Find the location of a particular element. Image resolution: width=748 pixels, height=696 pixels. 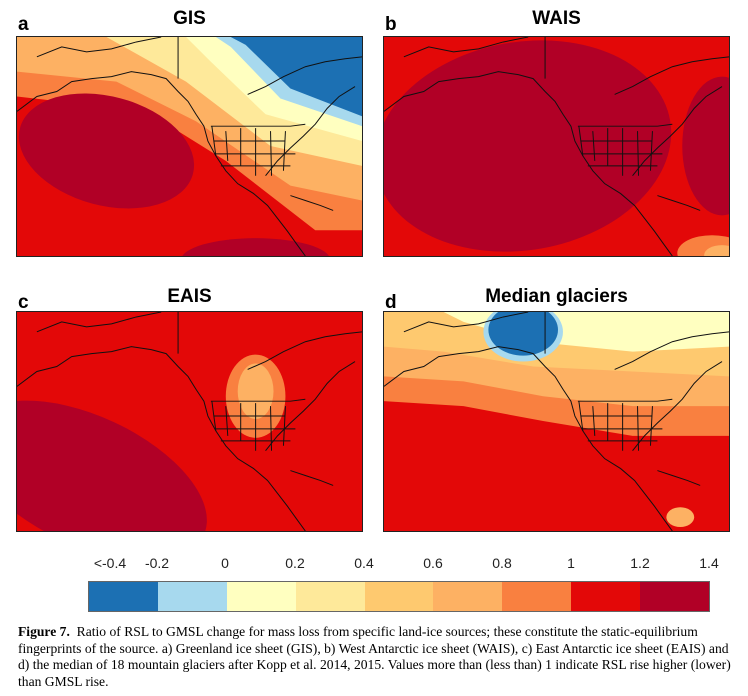

panel-letter-d: d is located at coordinates (391, 302).